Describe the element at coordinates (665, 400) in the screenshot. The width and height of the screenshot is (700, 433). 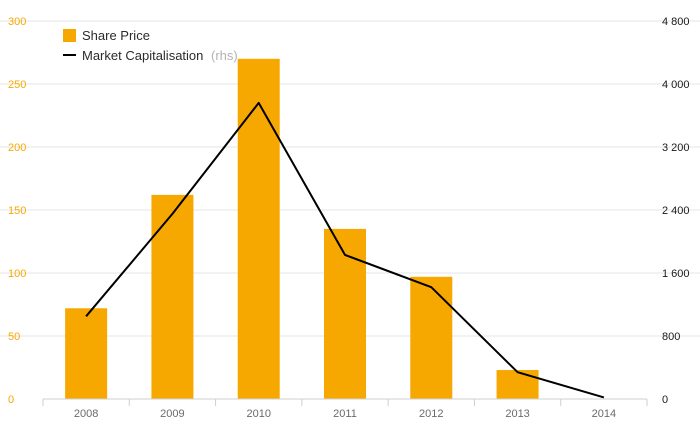
I see `y-right-tick-label: 0` at that location.